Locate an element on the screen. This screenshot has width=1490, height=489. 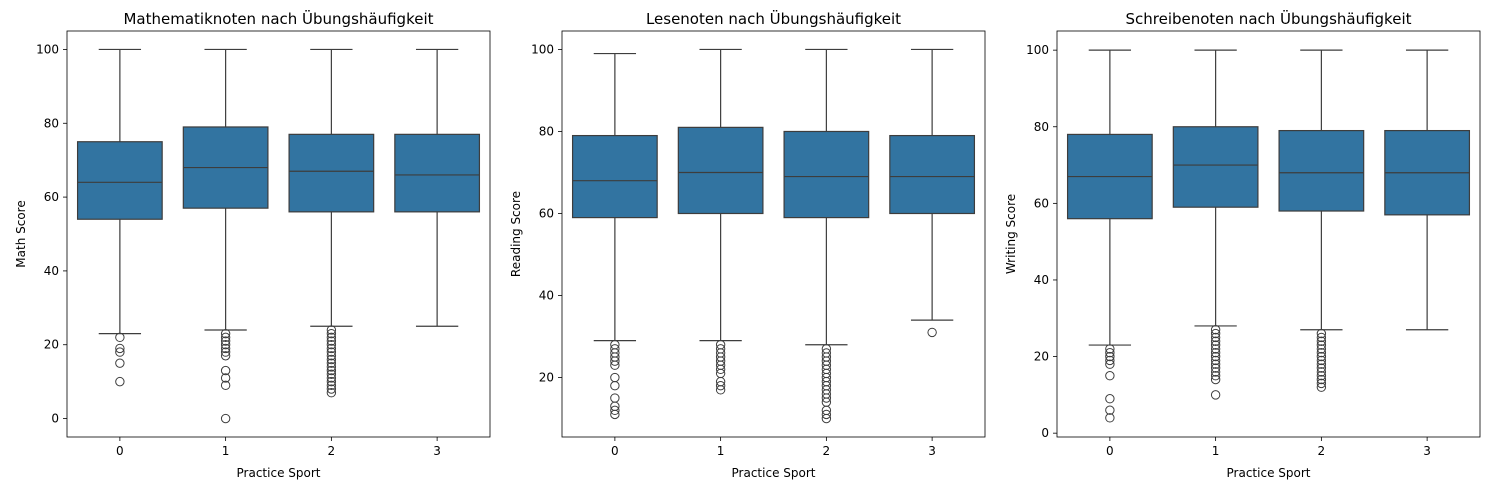
chart-title: Lesenoten nach Übungshäufigkeit is located at coordinates (773, 18).